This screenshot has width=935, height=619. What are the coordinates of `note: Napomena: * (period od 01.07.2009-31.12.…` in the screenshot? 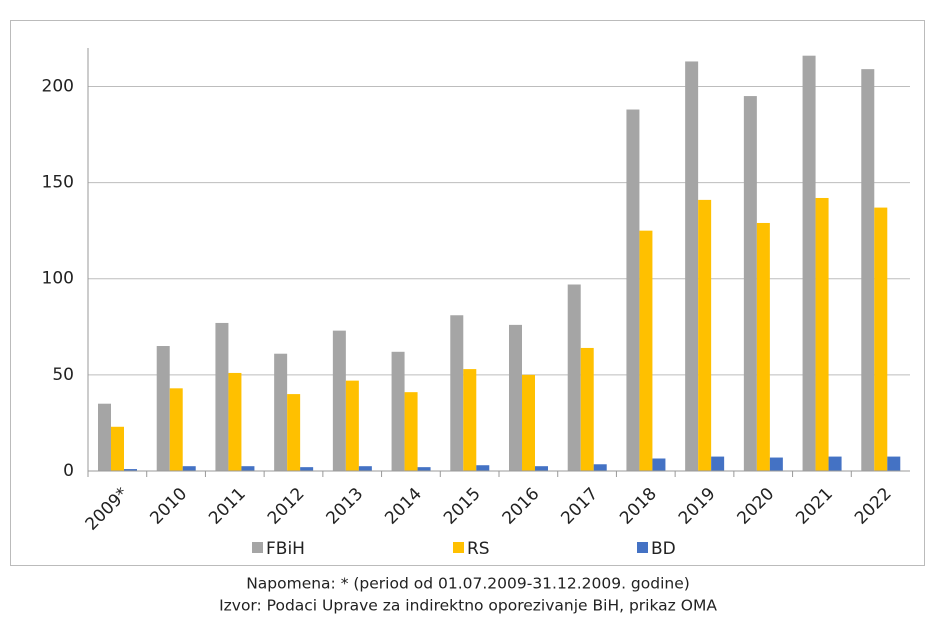 It's located at (468, 584).